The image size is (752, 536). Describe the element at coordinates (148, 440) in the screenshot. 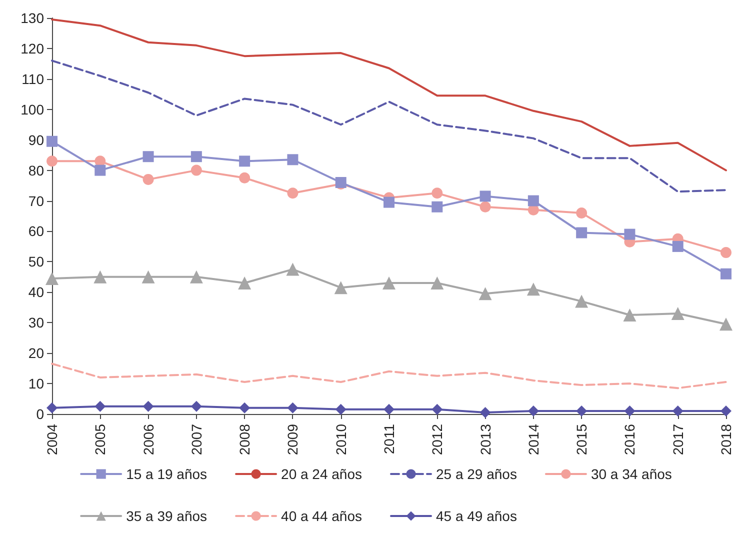

I see `x-tick-label: 2006` at that location.